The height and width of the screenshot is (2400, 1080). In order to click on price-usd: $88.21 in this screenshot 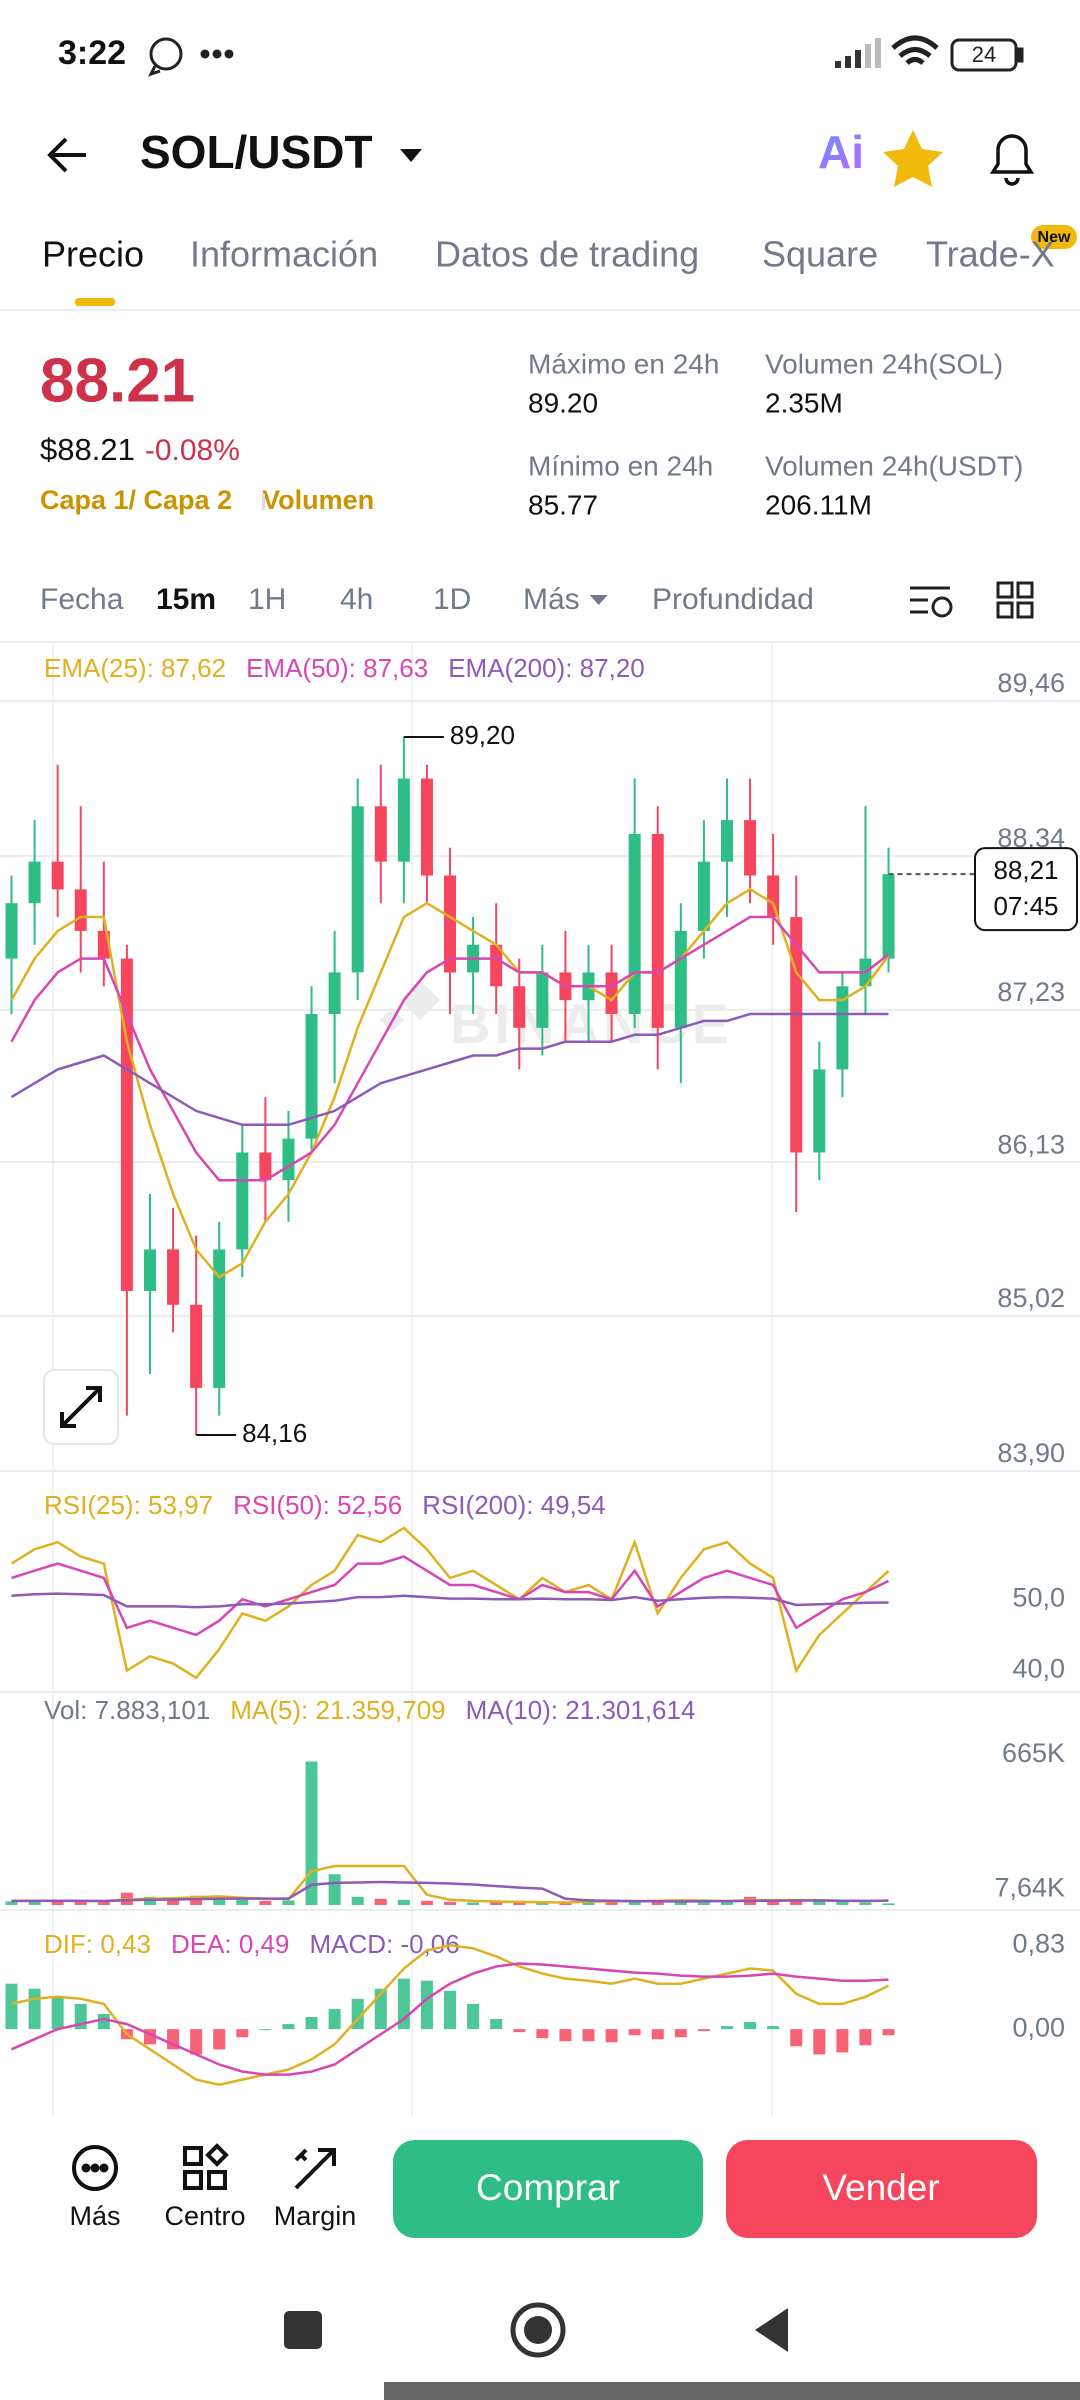, I will do `click(87, 449)`.